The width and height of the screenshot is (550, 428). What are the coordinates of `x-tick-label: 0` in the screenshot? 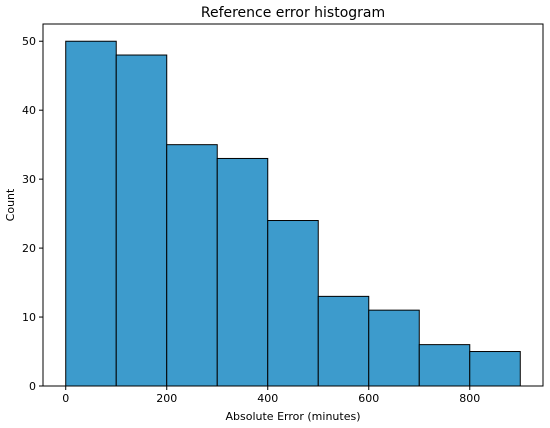 It's located at (65, 398).